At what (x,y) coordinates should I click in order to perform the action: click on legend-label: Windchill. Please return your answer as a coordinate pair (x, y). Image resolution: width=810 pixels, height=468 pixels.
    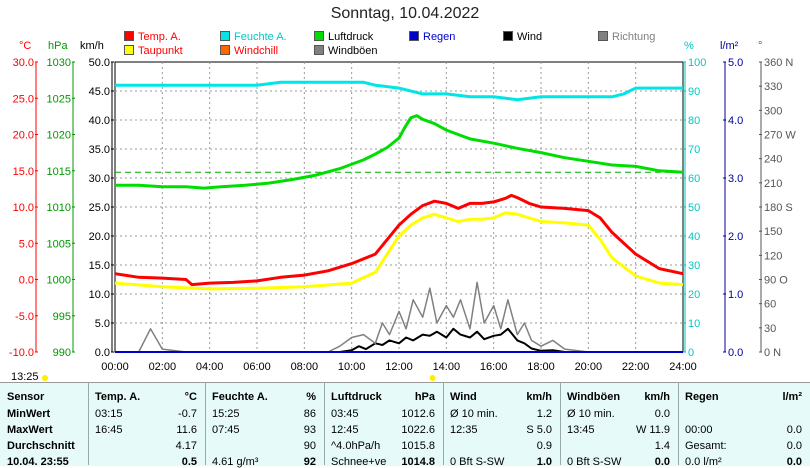
    Looking at the image, I should click on (256, 51).